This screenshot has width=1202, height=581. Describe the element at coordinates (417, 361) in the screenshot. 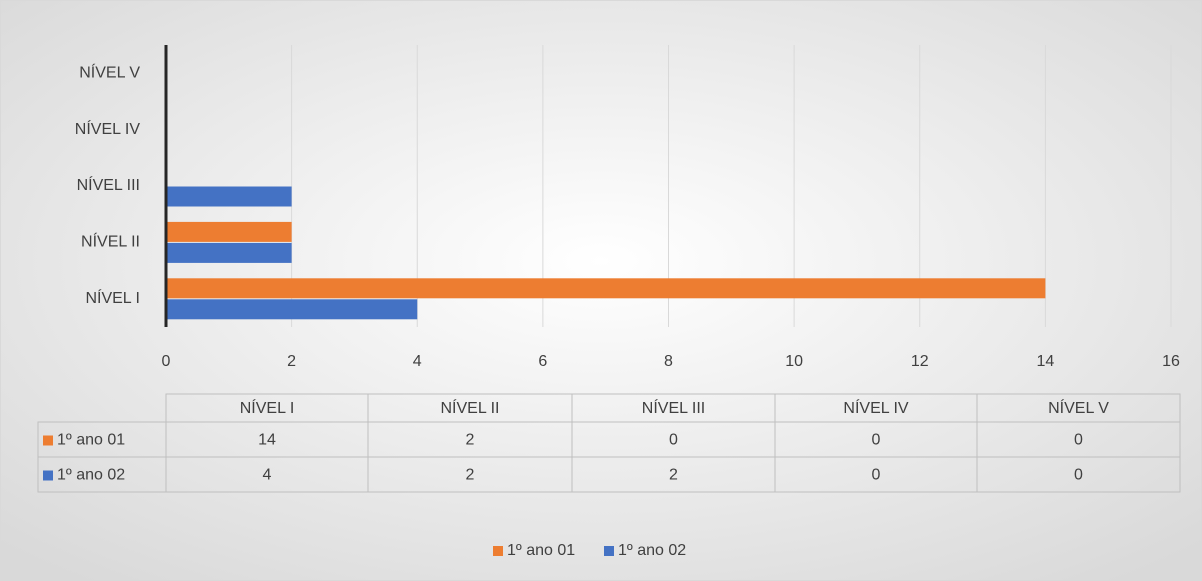

I see `x-tick-label: 4` at that location.